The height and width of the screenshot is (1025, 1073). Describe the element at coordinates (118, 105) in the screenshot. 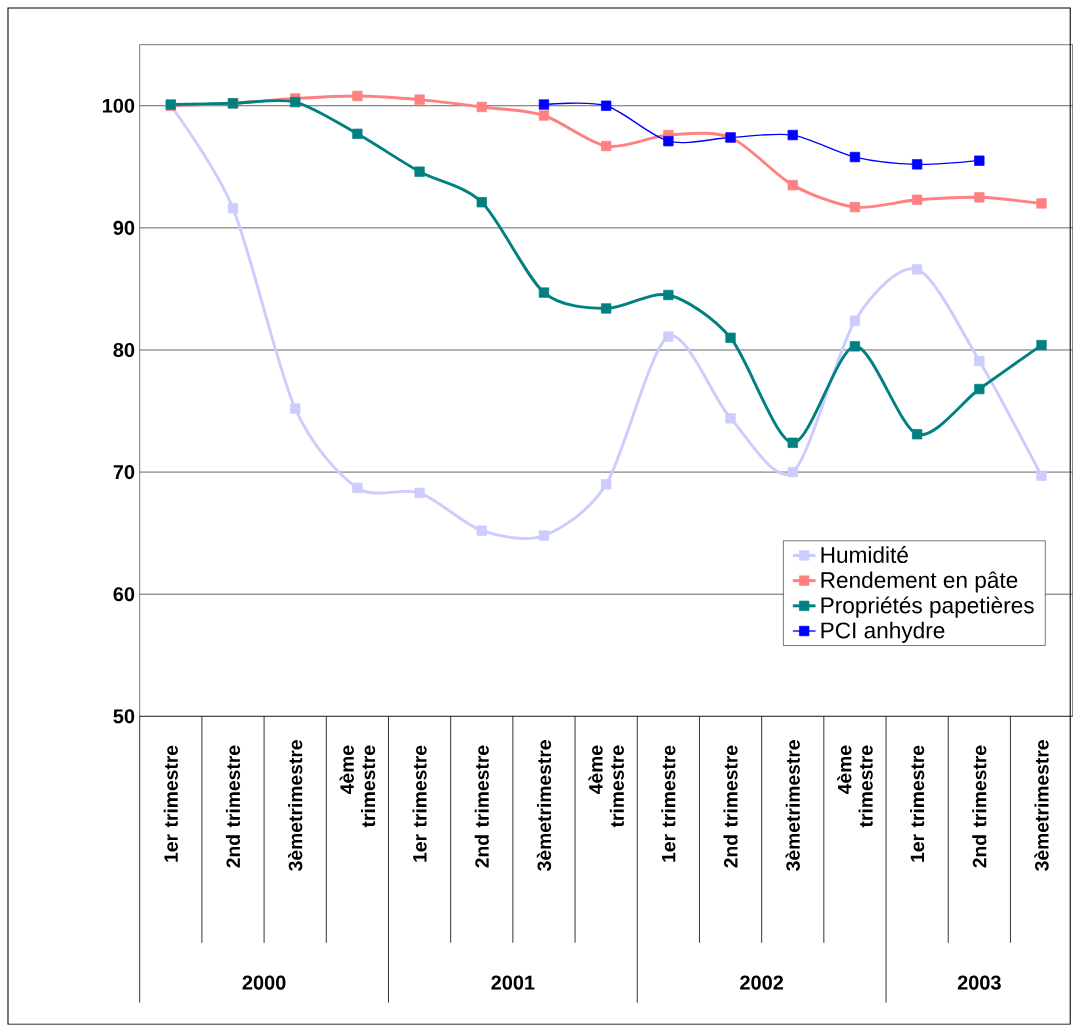

I see `y-tick-label: 100` at that location.